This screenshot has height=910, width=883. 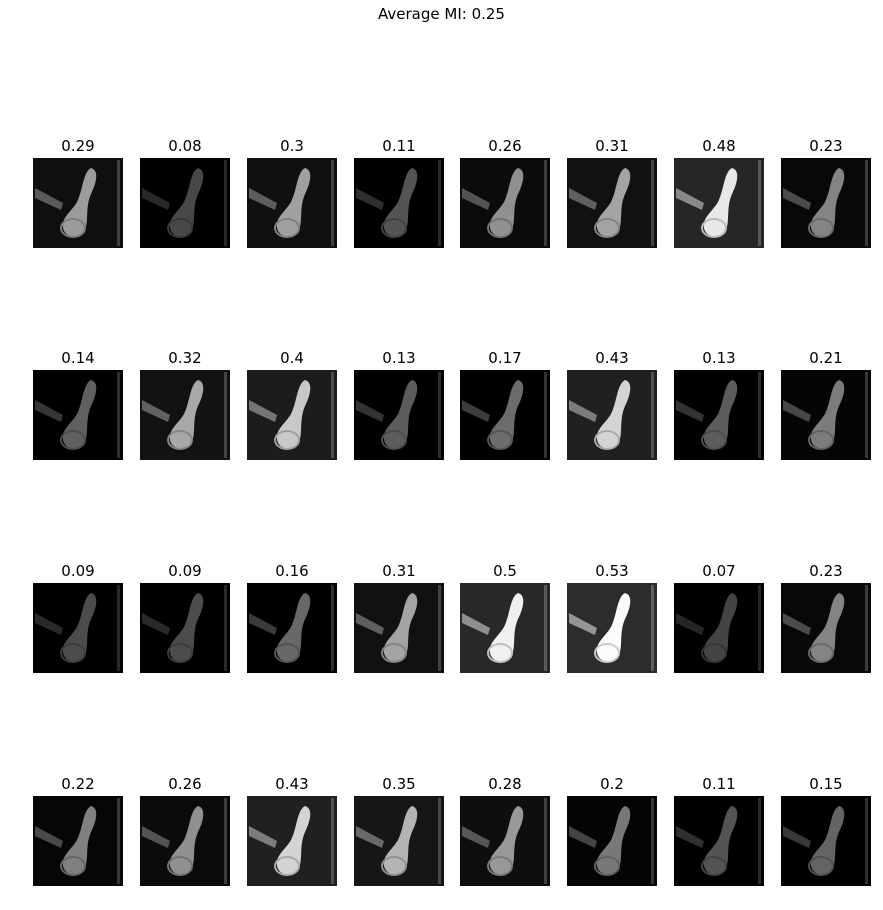 I want to click on panel-mi-label: 0.07, so click(x=719, y=571).